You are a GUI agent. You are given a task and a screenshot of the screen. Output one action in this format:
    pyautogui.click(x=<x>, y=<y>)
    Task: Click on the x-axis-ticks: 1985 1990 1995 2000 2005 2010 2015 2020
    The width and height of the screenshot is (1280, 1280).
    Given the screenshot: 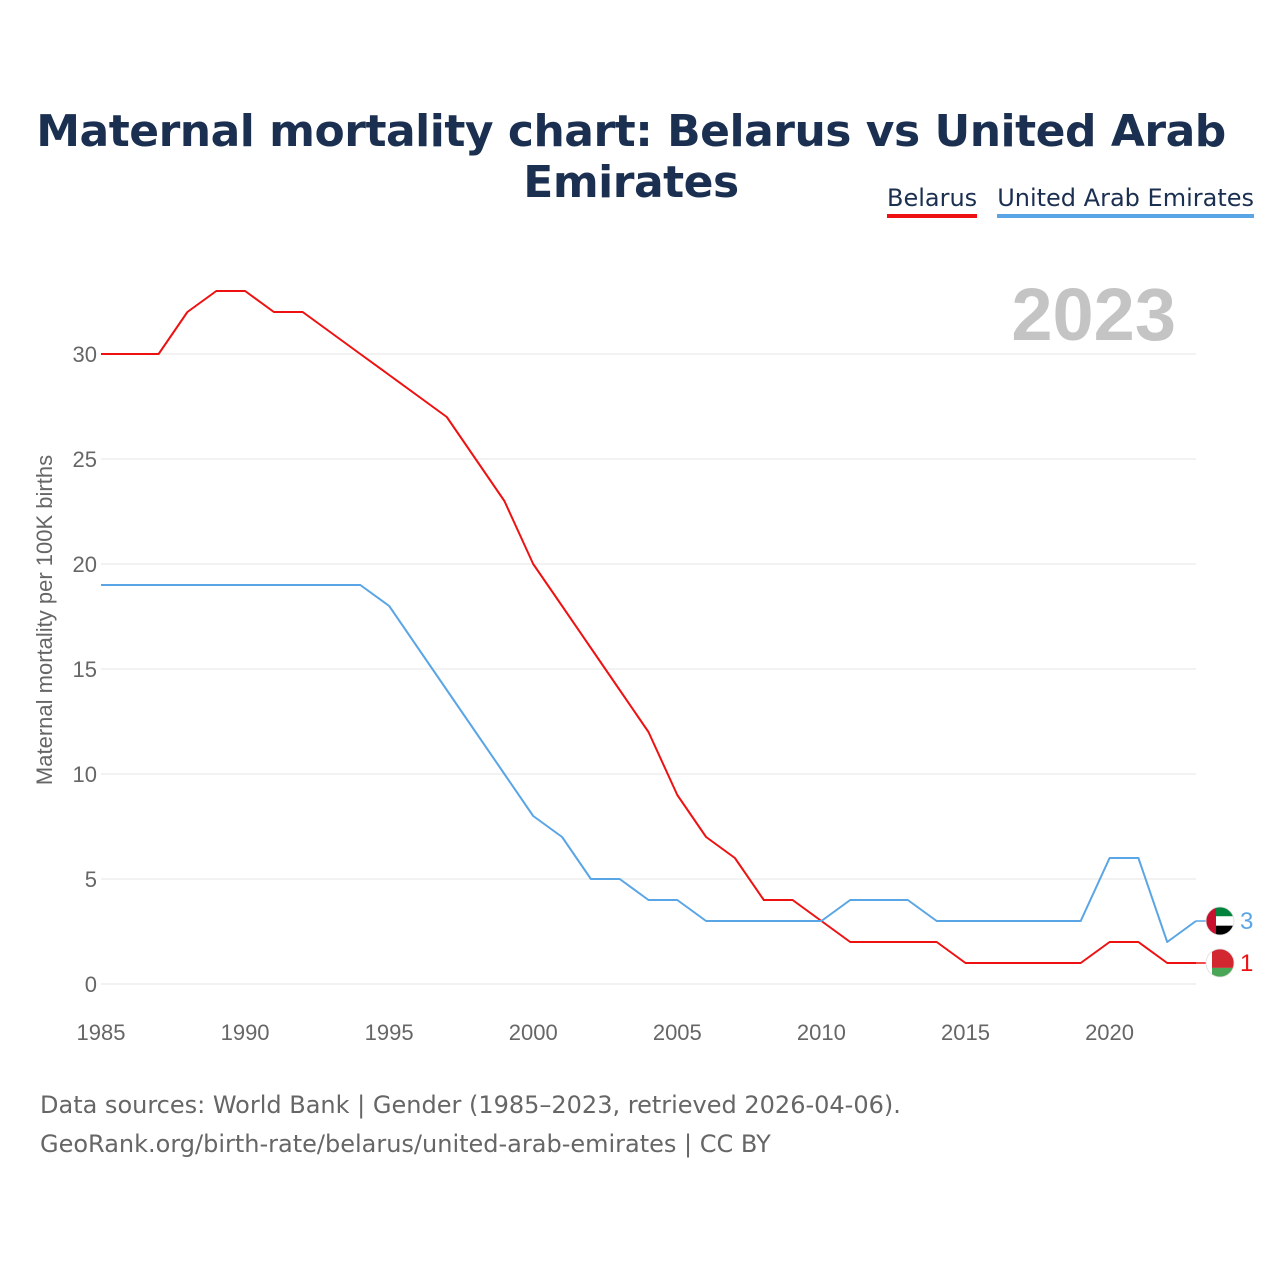 What is the action you would take?
    pyautogui.click(x=606, y=1032)
    